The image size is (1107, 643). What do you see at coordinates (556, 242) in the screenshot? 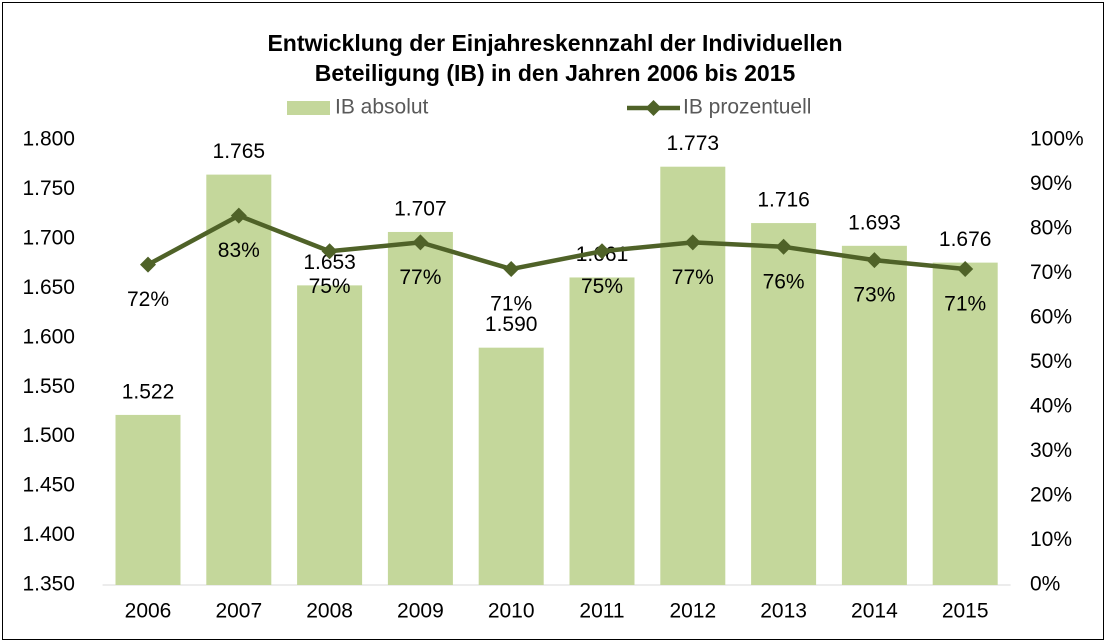
I see `line` at bounding box center [556, 242].